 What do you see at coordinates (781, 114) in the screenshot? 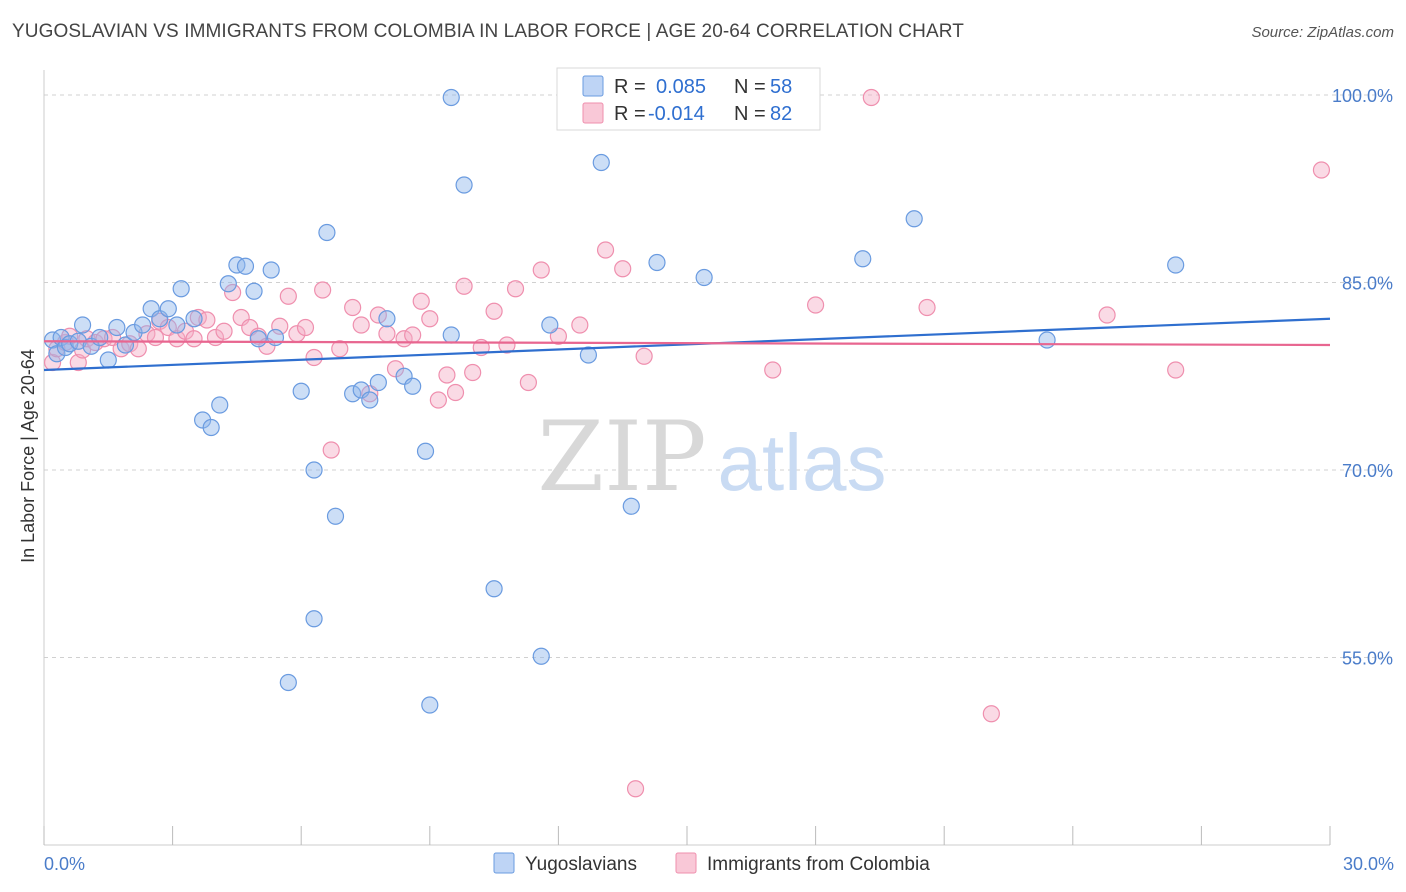
I see `legend-n-value-2: 82` at bounding box center [781, 114].